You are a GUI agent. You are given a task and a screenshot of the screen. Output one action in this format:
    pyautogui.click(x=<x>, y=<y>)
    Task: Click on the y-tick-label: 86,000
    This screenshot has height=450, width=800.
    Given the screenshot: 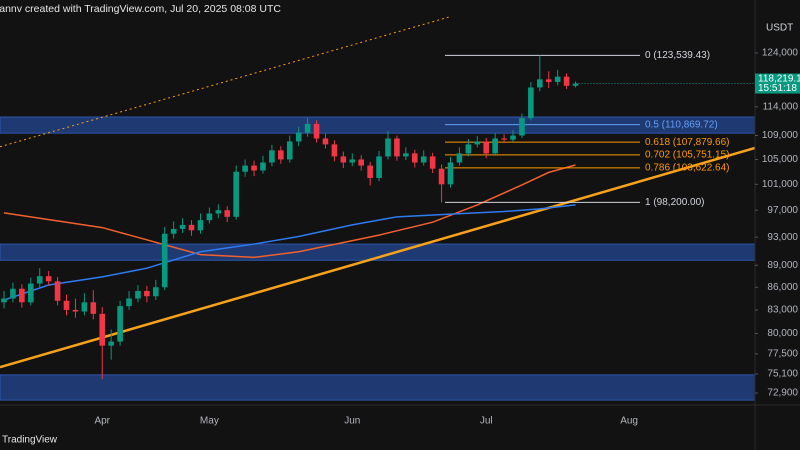 What is the action you would take?
    pyautogui.click(x=782, y=287)
    